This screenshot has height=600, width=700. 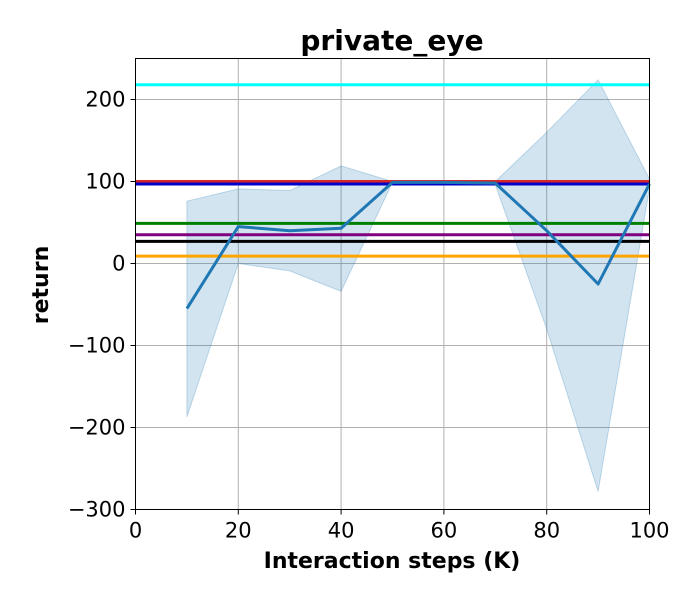 What do you see at coordinates (546, 531) in the screenshot?
I see `x-tick-label: 80` at bounding box center [546, 531].